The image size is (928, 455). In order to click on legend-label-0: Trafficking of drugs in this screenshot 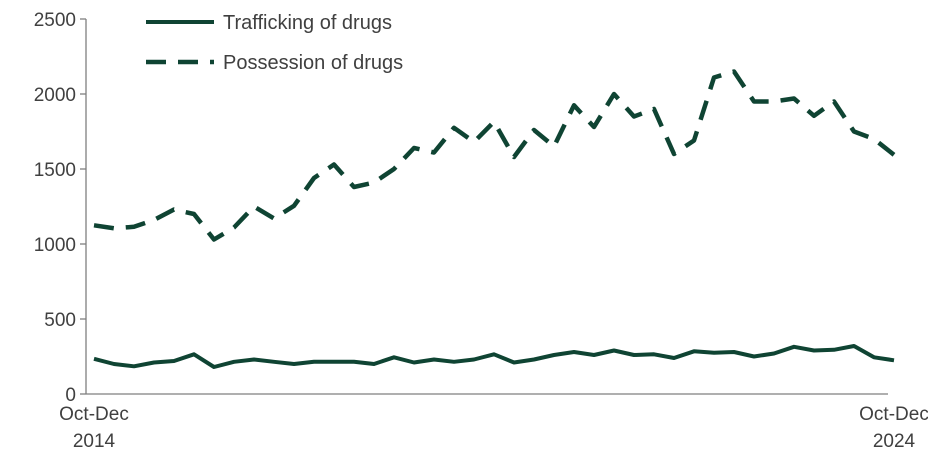, I will do `click(307, 23)`.